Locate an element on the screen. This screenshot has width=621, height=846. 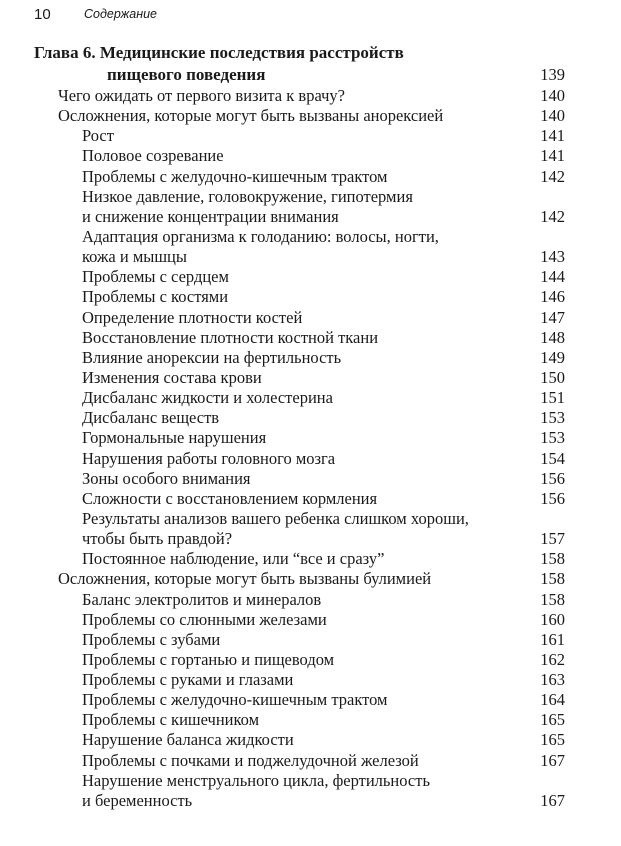
subsection: Проблемы с сердцем is located at coordinates (155, 277).